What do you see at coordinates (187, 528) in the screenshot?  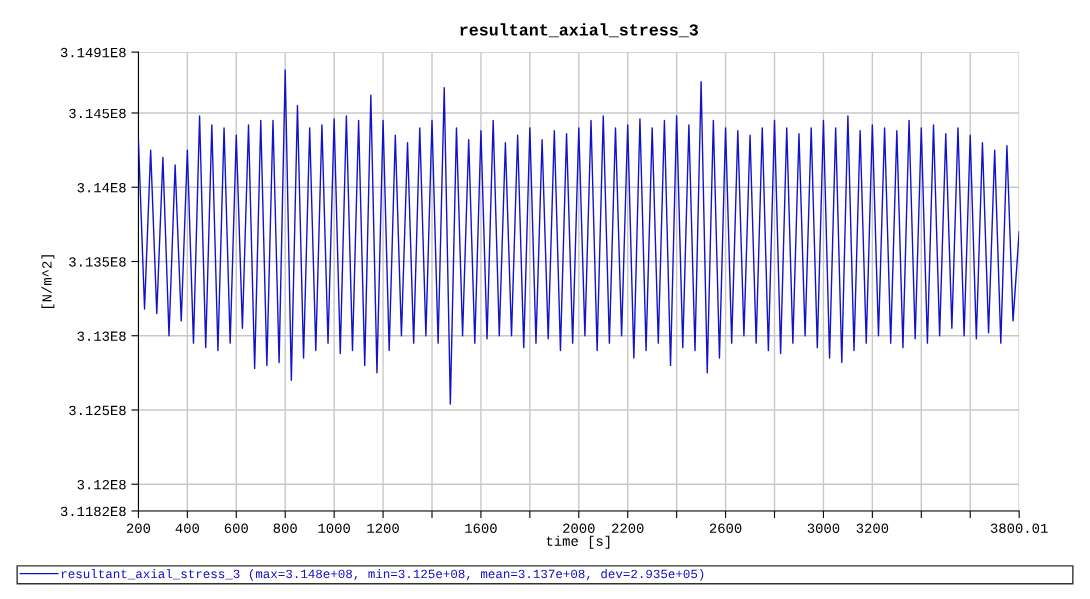 I see `x-tick-label: 400` at bounding box center [187, 528].